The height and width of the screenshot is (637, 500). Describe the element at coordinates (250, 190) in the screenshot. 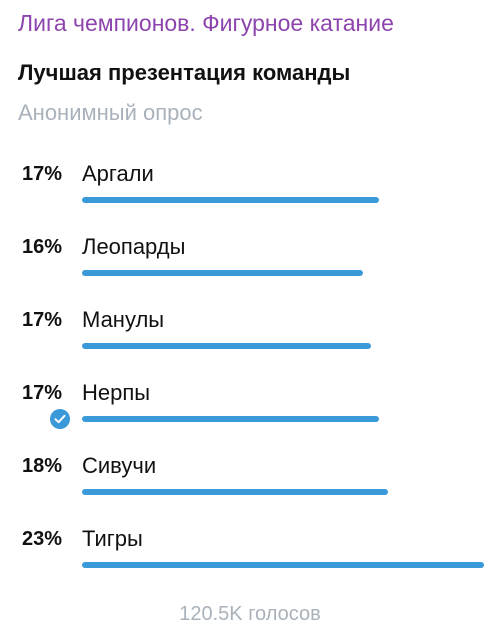

I see `poll-option-argali: 17% Аргали` at that location.